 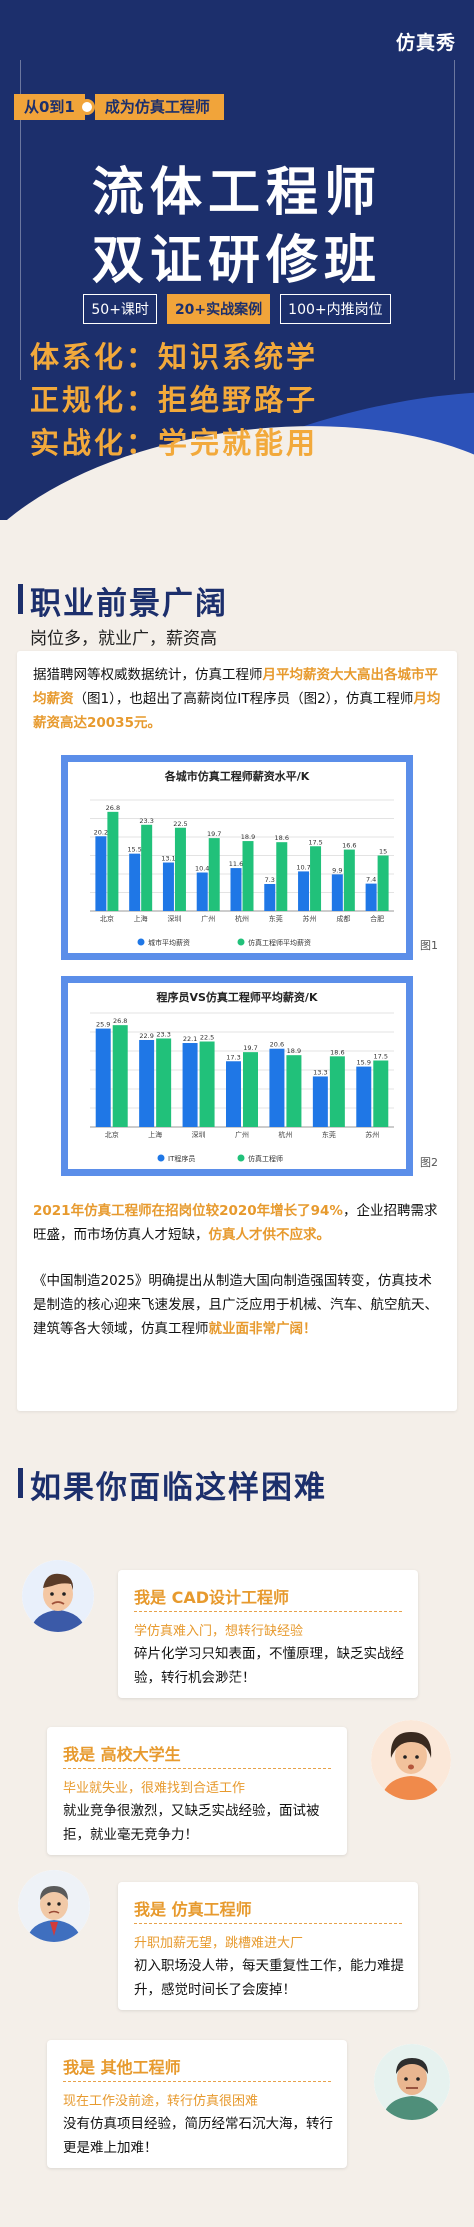 I want to click on chart-legend-label: 仿真工程师, so click(x=265, y=1158).